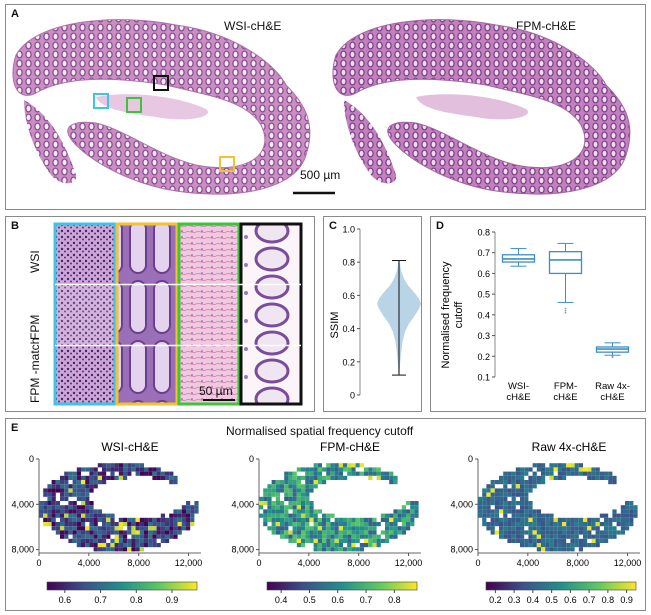 The image size is (651, 615). Describe the element at coordinates (335, 325) in the screenshot. I see `ssim-axis-label: SSIM` at that location.